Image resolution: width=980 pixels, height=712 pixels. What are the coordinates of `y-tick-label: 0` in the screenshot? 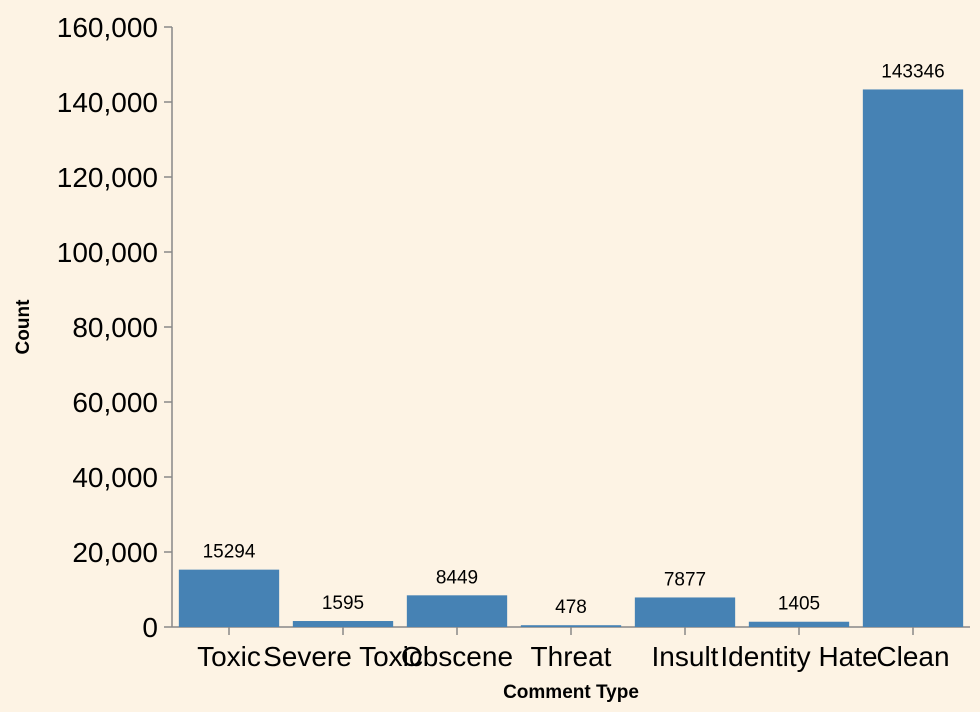 It's located at (150, 627).